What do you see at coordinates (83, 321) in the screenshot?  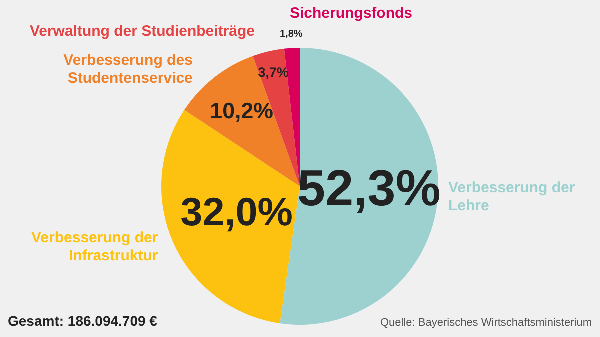 I see `text: Gesamt: 186.094.709 €` at bounding box center [83, 321].